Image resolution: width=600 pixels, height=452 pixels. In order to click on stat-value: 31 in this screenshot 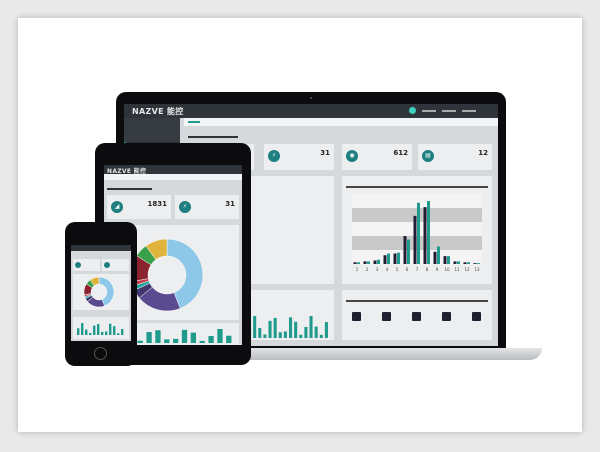, I will do `click(325, 153)`.